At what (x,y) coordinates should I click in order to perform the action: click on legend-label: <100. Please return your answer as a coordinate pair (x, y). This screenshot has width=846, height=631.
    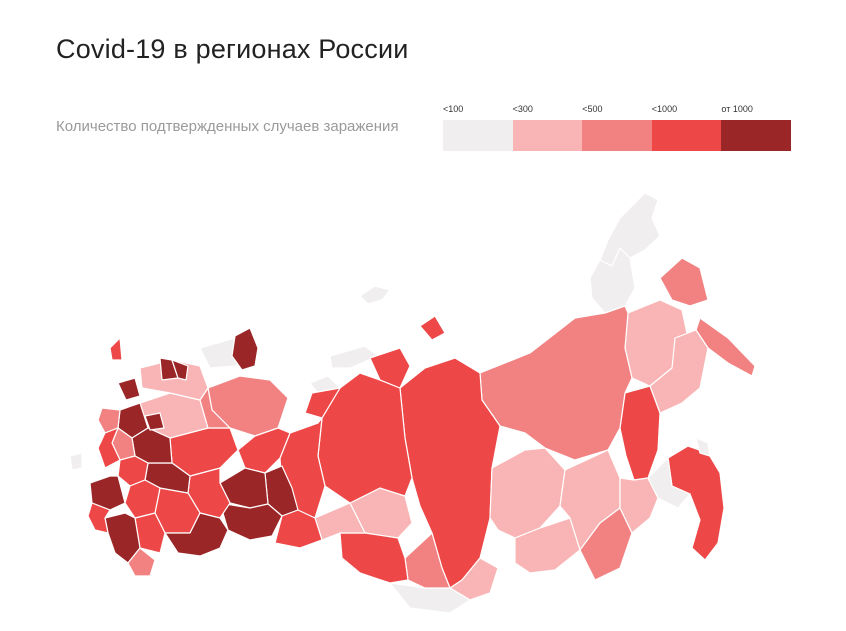
    Looking at the image, I should click on (453, 109).